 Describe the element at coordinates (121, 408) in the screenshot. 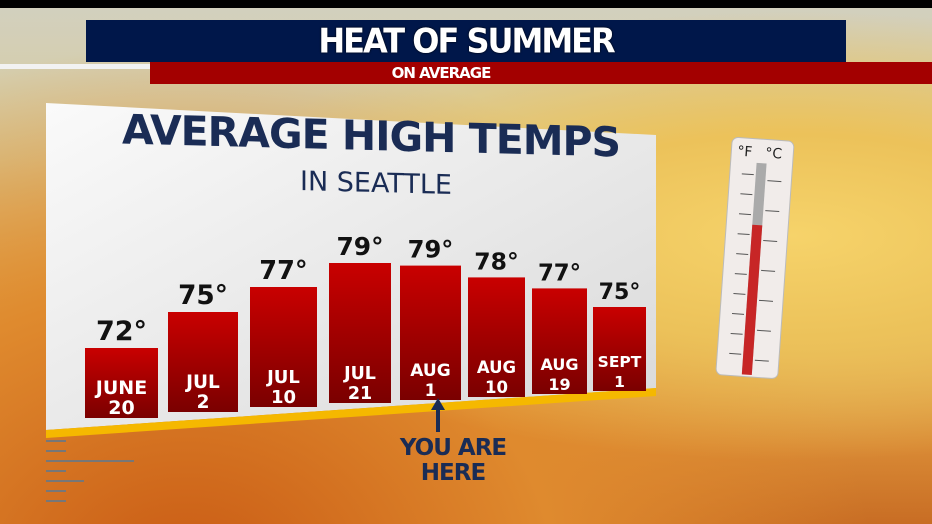

I see `category-label: 20` at that location.